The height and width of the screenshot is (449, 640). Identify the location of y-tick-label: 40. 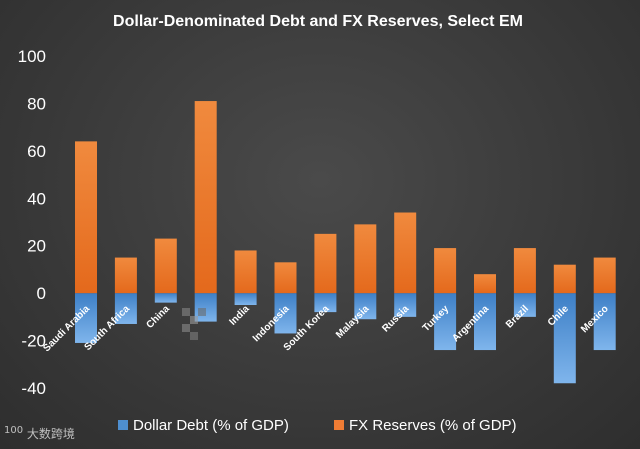
(36, 198).